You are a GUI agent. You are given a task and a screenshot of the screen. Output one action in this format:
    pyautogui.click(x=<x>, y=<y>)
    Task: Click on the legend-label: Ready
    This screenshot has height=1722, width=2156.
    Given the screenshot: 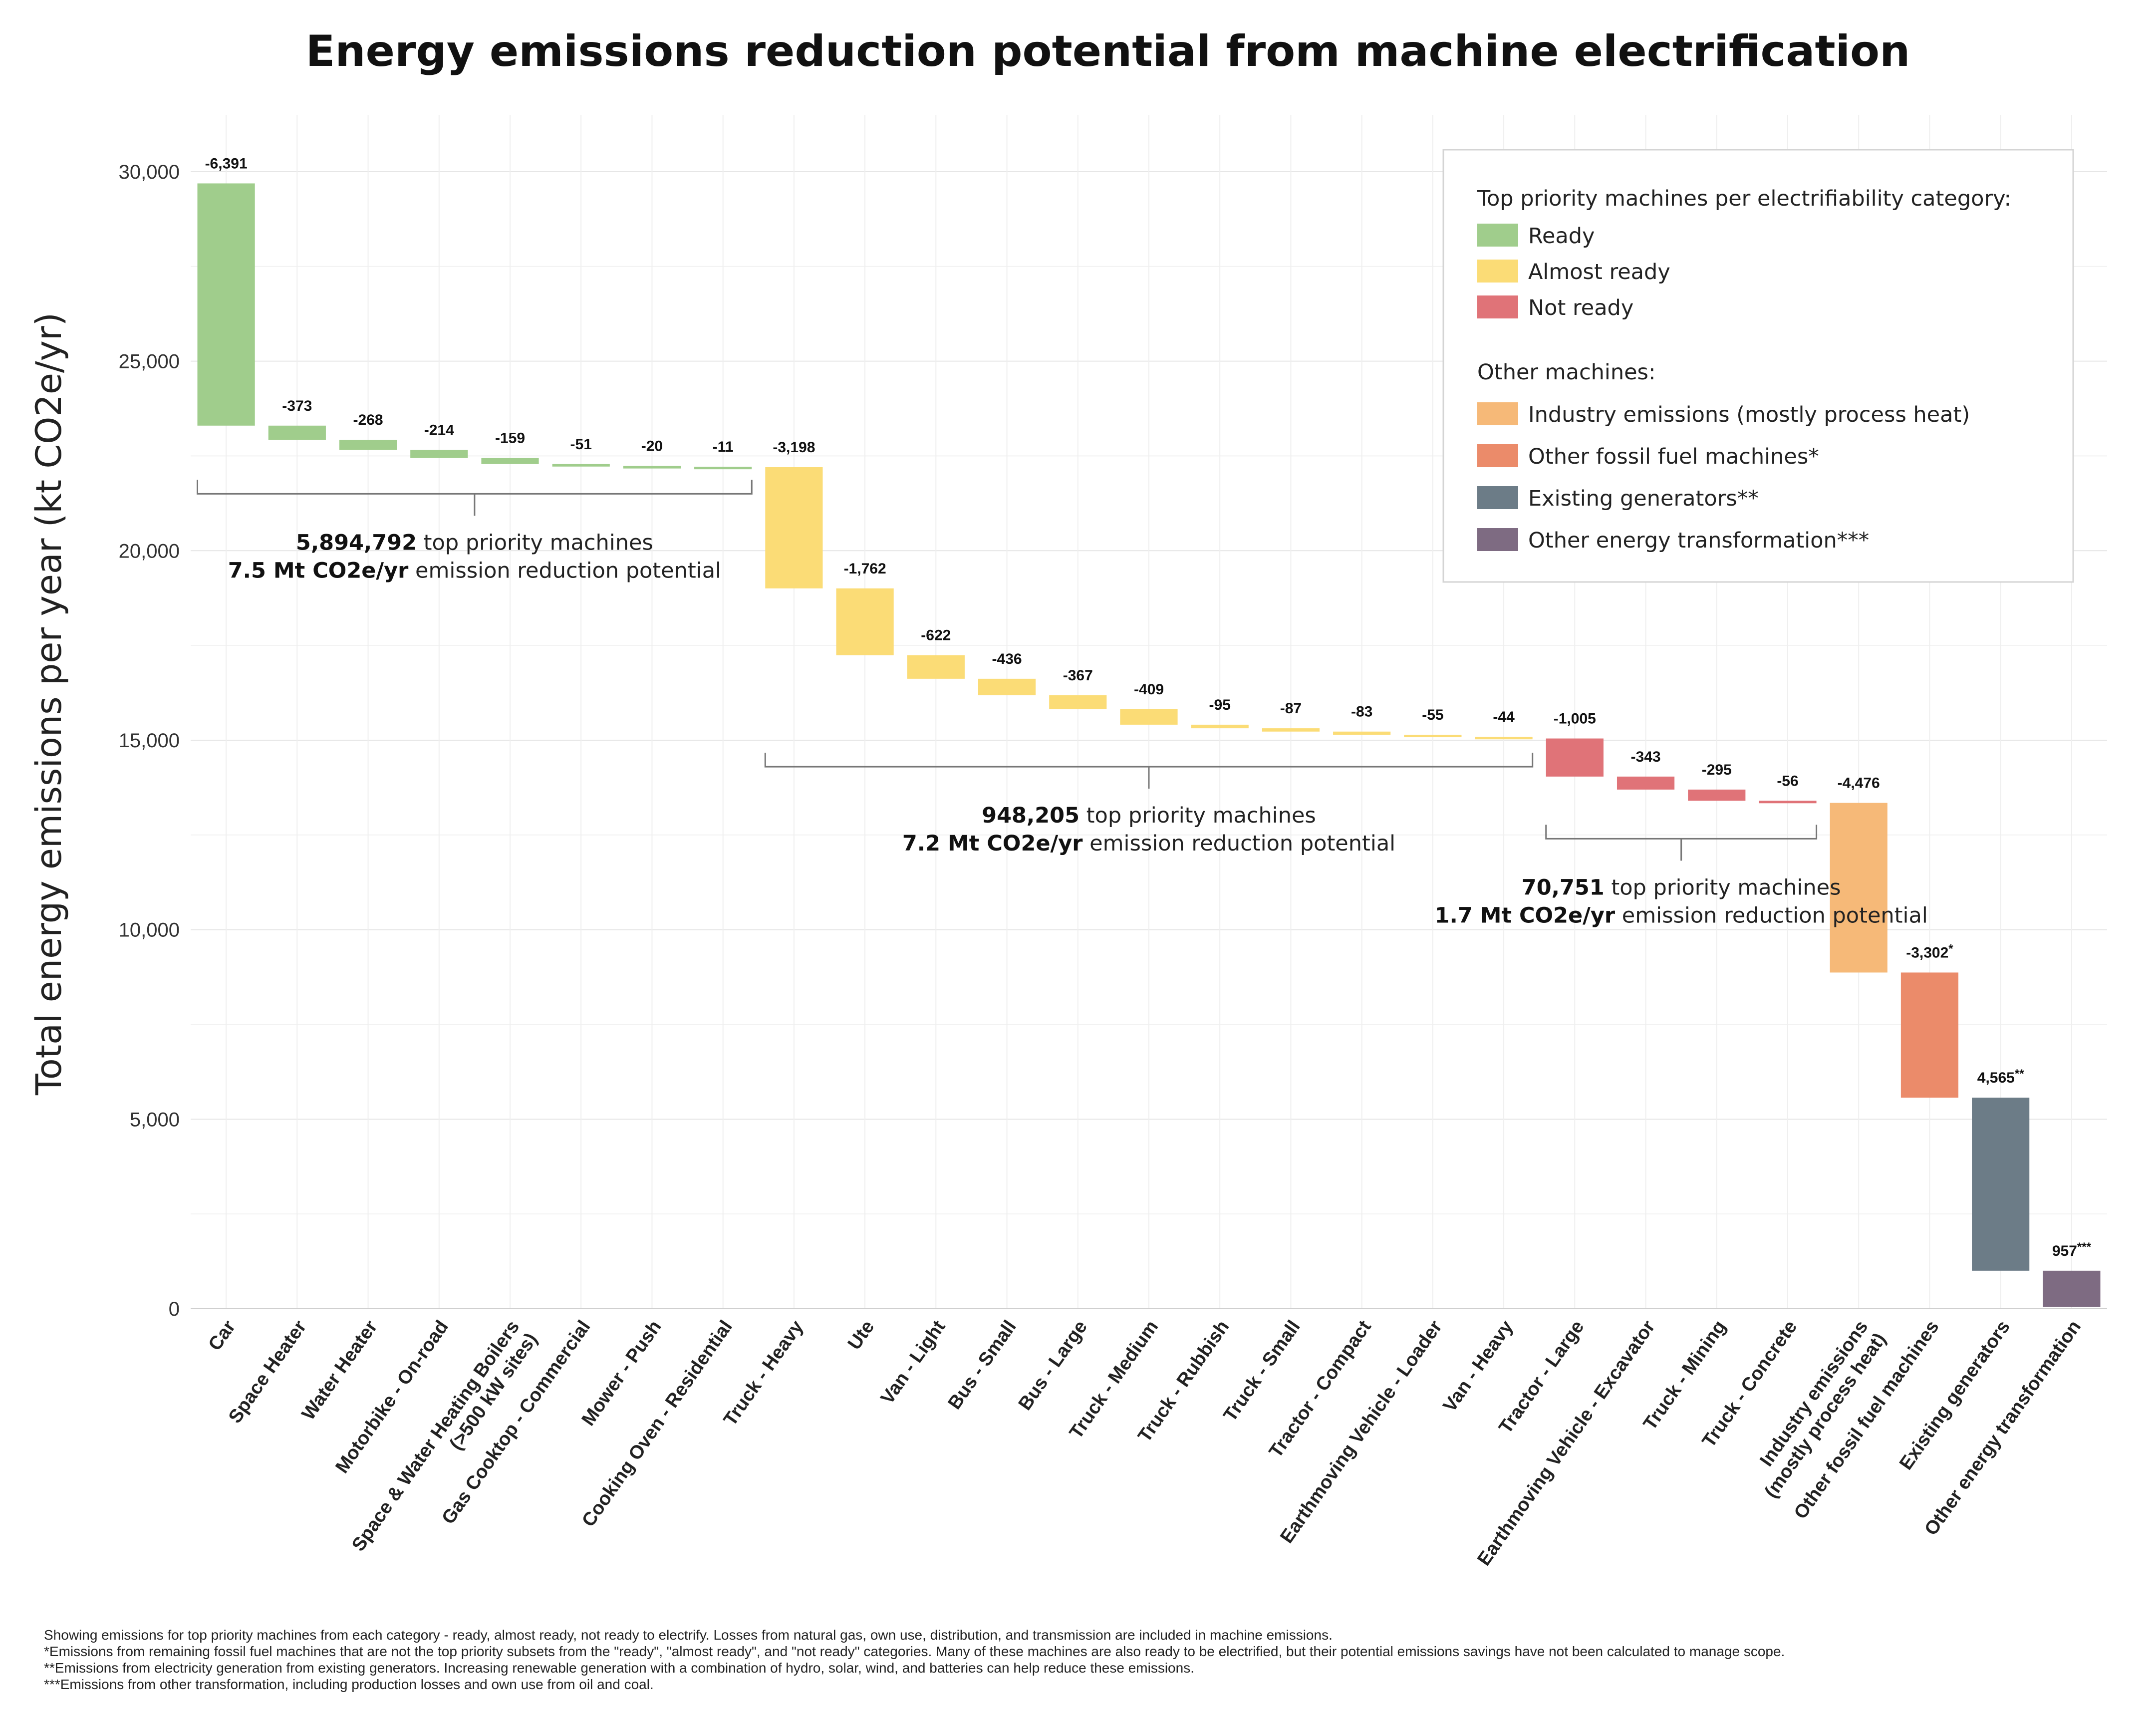 What is the action you would take?
    pyautogui.click(x=1561, y=237)
    